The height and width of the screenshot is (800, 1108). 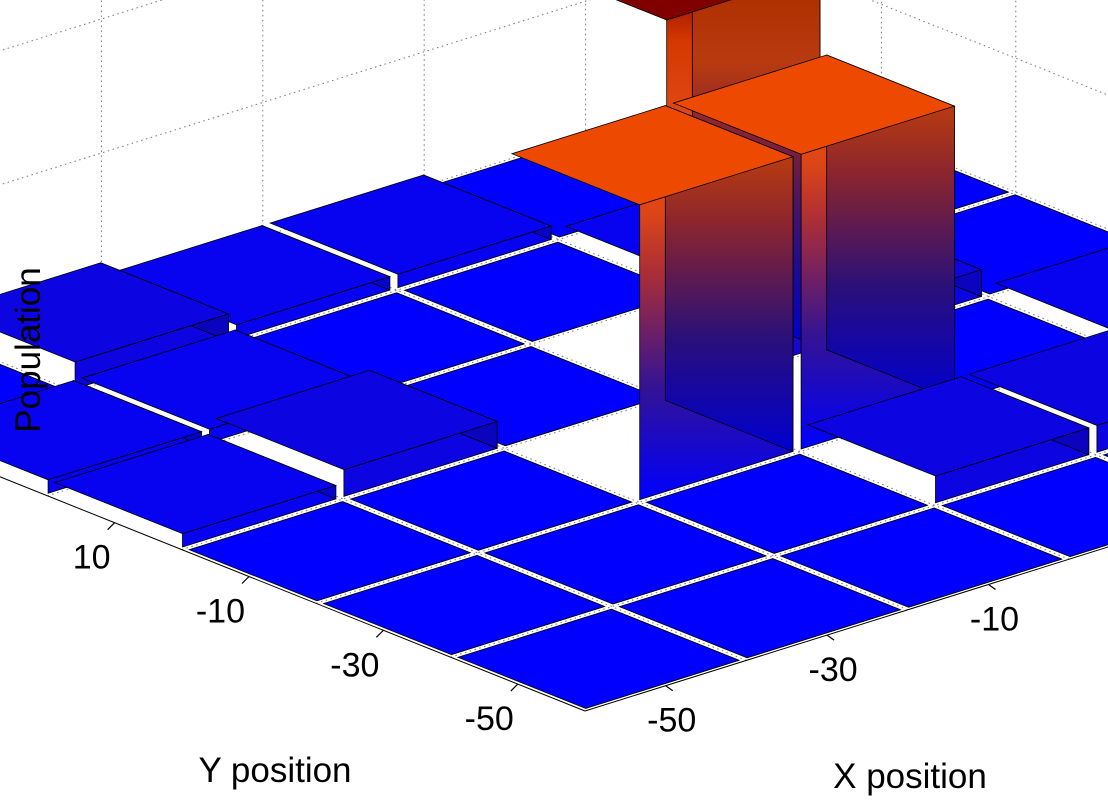 What do you see at coordinates (274, 770) in the screenshot?
I see `y-axis-label: Y position` at bounding box center [274, 770].